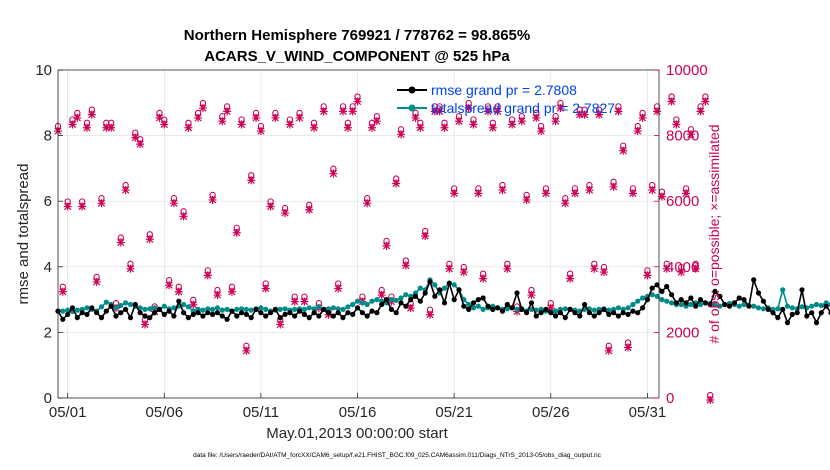  Describe the element at coordinates (165, 412) in the screenshot. I see `x-tick-label: 05/06` at that location.